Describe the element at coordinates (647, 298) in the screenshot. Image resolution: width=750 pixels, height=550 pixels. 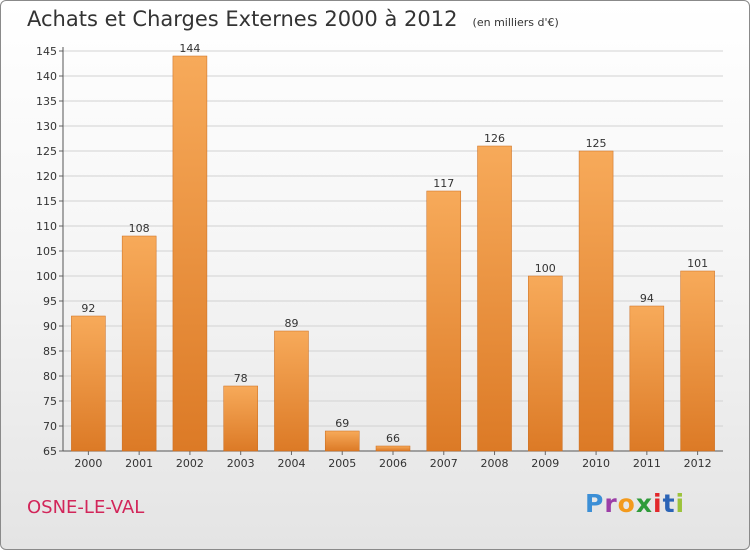
I see `data-label: 94` at that location.